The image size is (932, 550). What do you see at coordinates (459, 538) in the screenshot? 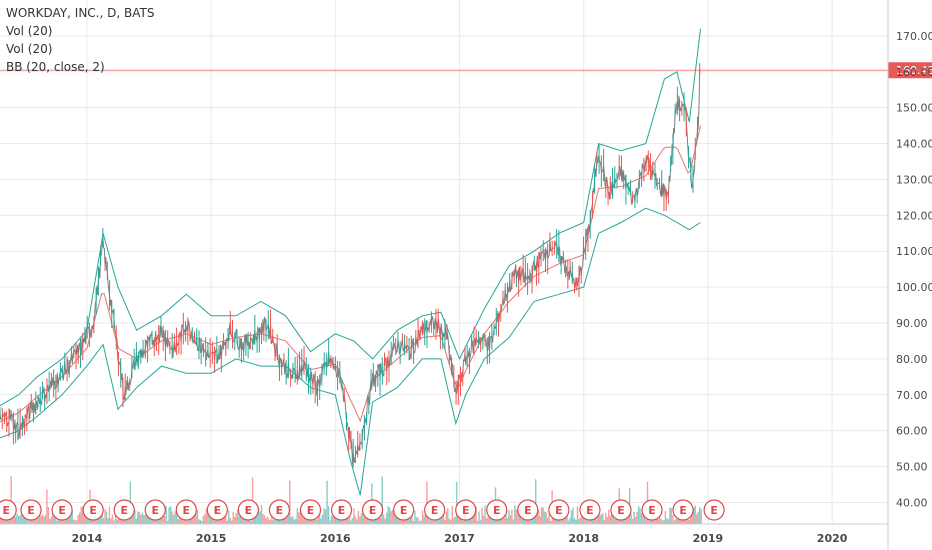
I see `x-tick-label: 2017` at bounding box center [459, 538].